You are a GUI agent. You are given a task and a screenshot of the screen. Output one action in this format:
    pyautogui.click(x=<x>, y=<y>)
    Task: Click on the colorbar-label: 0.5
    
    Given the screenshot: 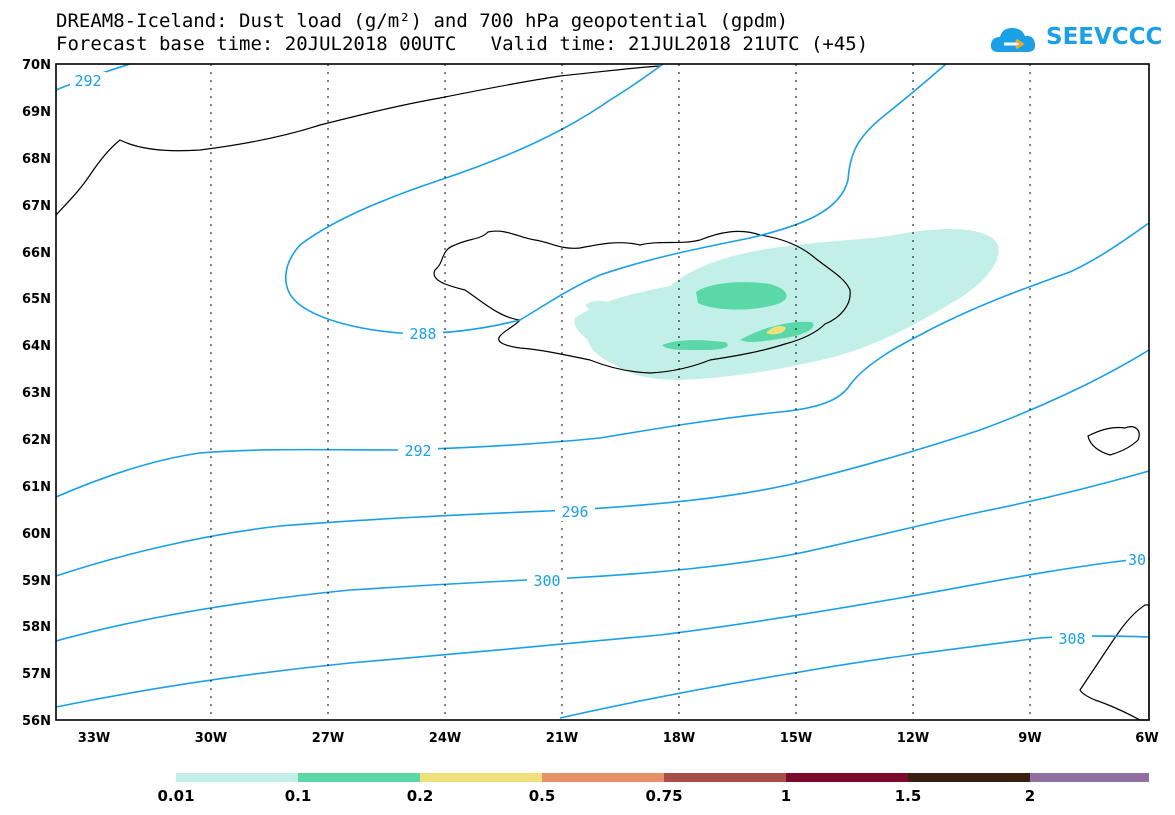 What is the action you would take?
    pyautogui.click(x=542, y=796)
    